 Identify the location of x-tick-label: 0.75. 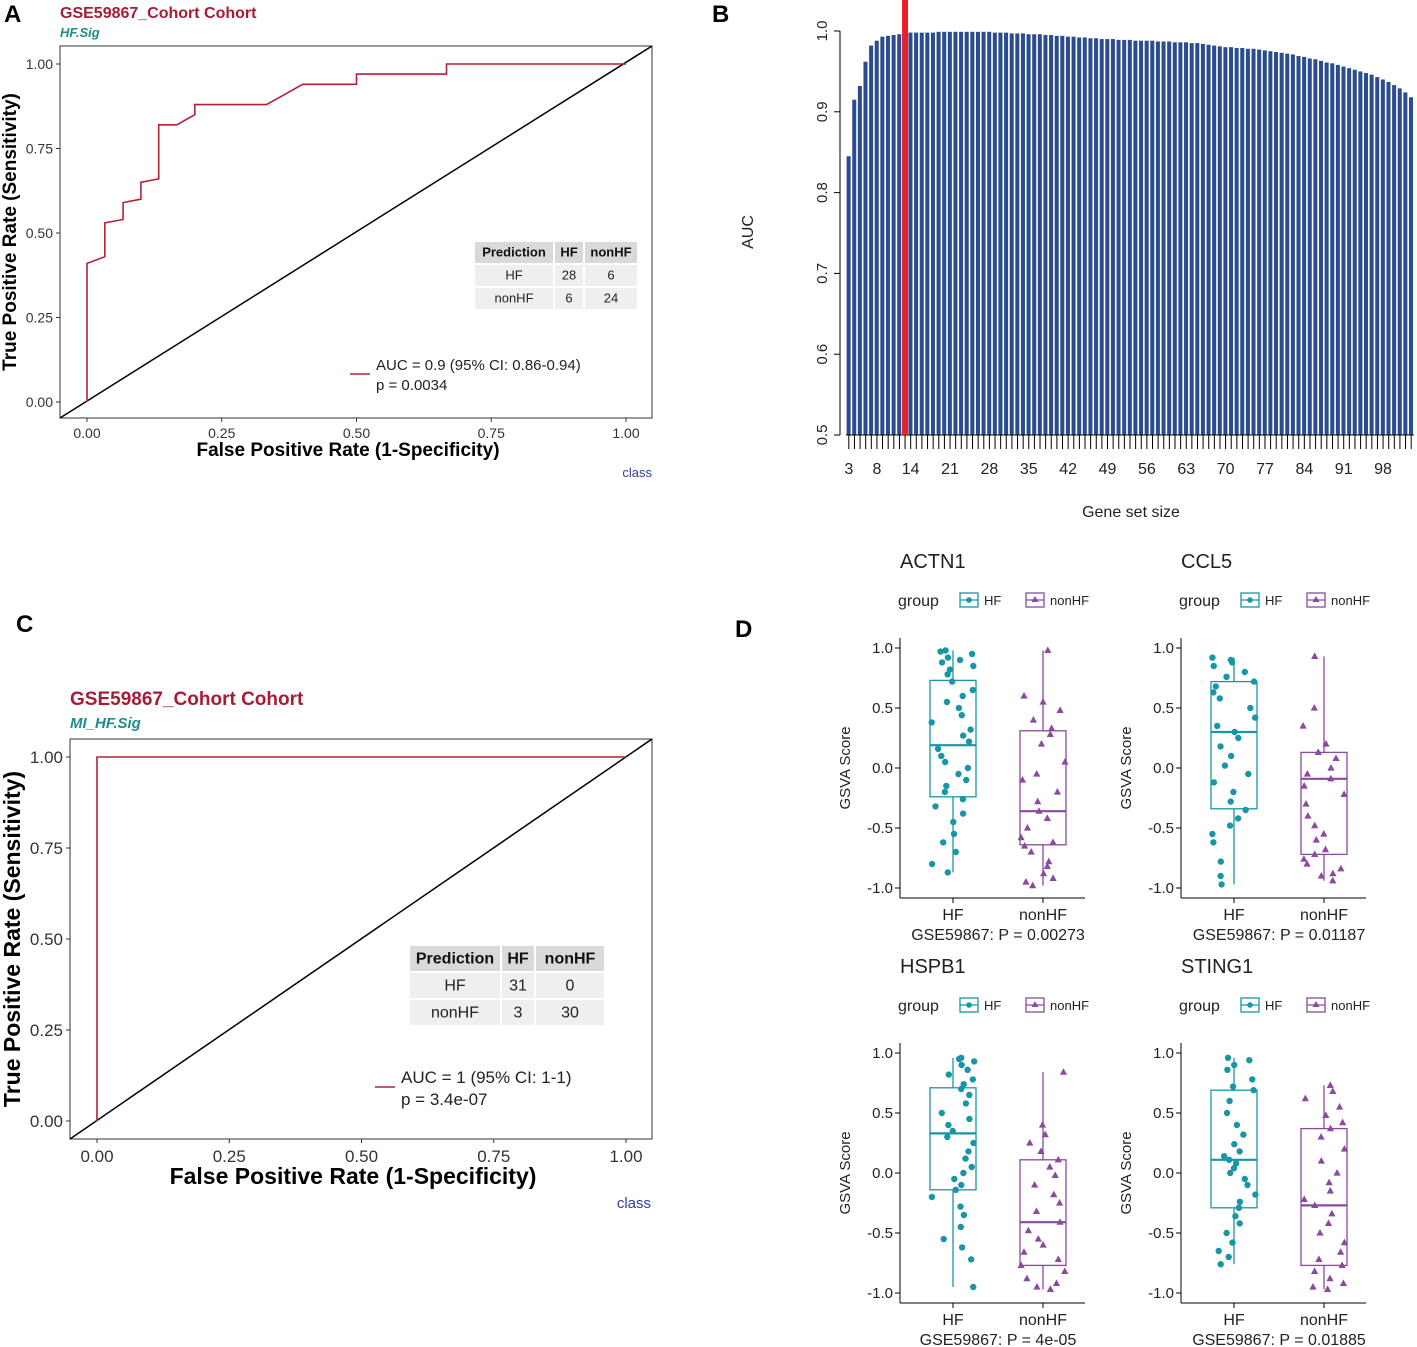
(491, 433).